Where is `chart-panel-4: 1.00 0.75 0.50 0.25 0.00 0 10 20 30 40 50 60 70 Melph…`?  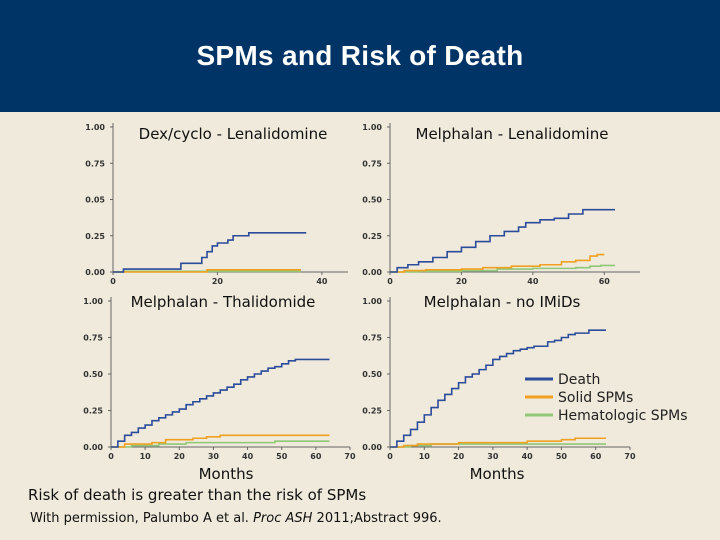
chart-panel-4: 1.00 0.75 0.50 0.25 0.00 0 10 20 30 40 50 60 70 Melph… is located at coordinates (499, 377).